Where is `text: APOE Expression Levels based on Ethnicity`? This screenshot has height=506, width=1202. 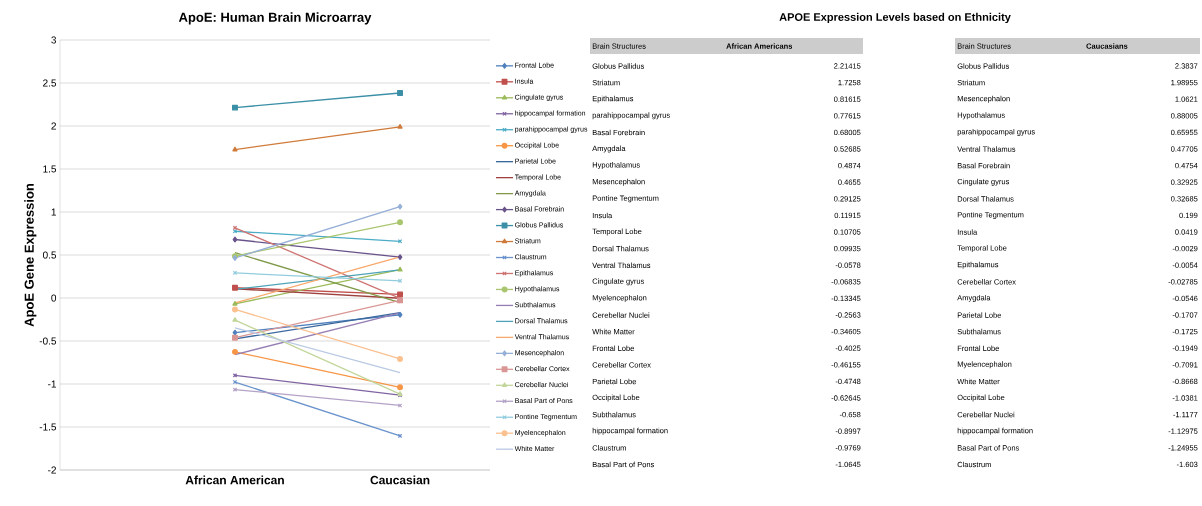
text: APOE Expression Levels based on Ethnicity is located at coordinates (895, 18).